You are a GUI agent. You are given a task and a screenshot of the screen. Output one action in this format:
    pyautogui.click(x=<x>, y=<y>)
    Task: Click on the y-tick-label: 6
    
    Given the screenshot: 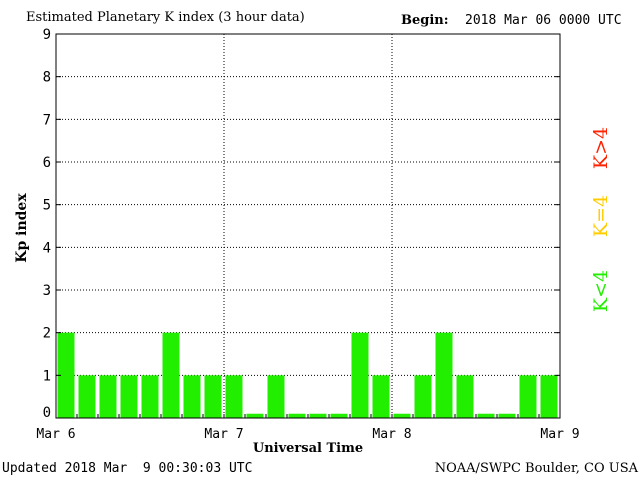 What is the action you would take?
    pyautogui.click(x=47, y=163)
    